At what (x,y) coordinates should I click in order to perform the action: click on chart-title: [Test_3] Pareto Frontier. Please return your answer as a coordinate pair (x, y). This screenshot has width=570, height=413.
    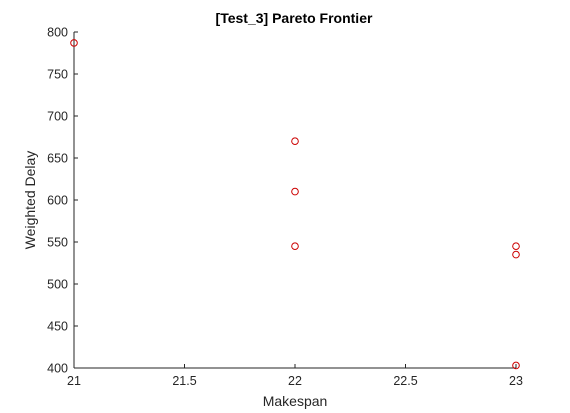
    Looking at the image, I should click on (294, 18).